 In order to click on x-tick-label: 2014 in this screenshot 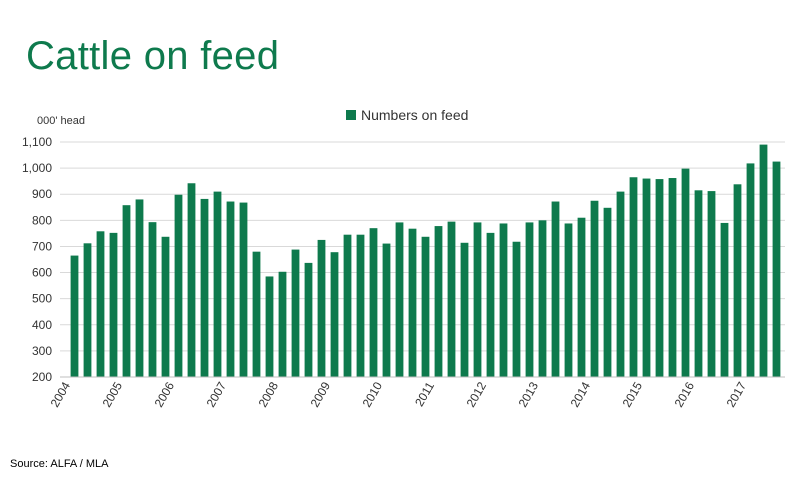, I will do `click(581, 394)`.